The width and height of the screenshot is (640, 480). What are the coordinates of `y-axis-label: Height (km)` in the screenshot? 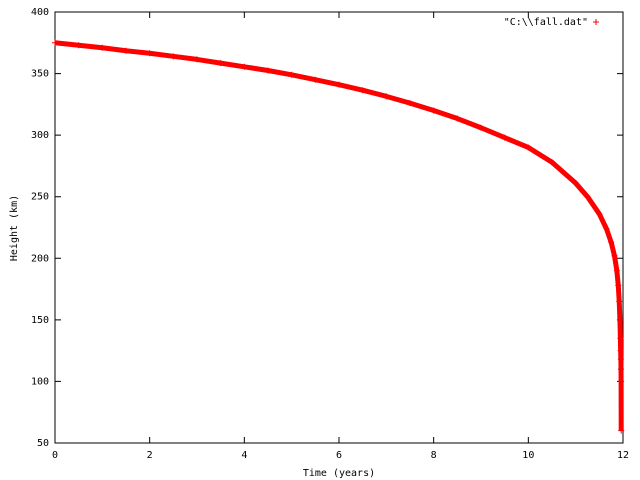 It's located at (14, 228).